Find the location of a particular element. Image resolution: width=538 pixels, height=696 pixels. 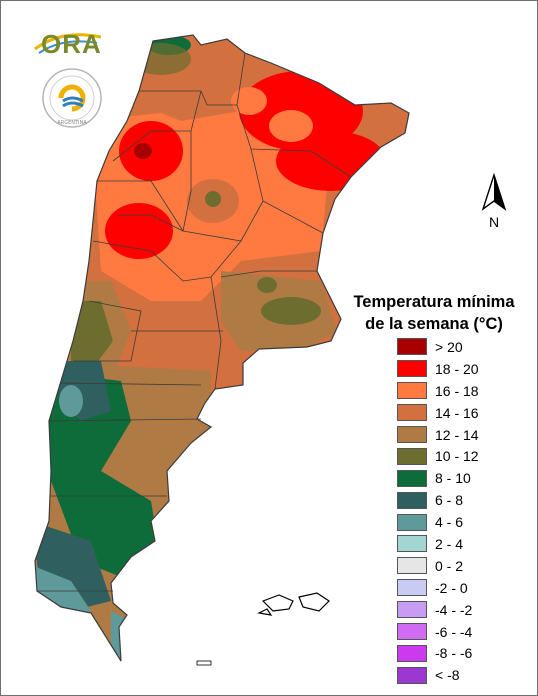

north-arrow-icon: N is located at coordinates (494, 201).